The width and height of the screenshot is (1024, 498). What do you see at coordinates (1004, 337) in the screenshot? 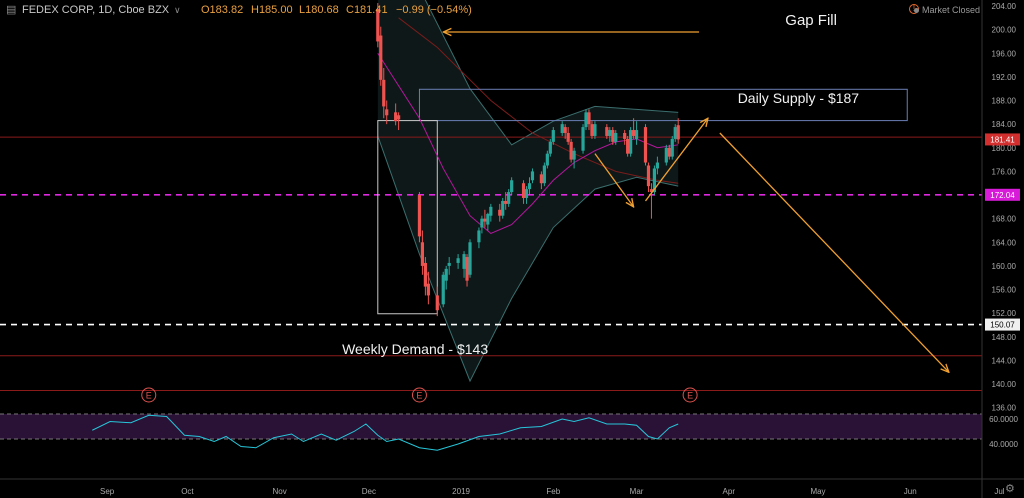
I see `price-tick-label: 148.00` at bounding box center [1004, 337].